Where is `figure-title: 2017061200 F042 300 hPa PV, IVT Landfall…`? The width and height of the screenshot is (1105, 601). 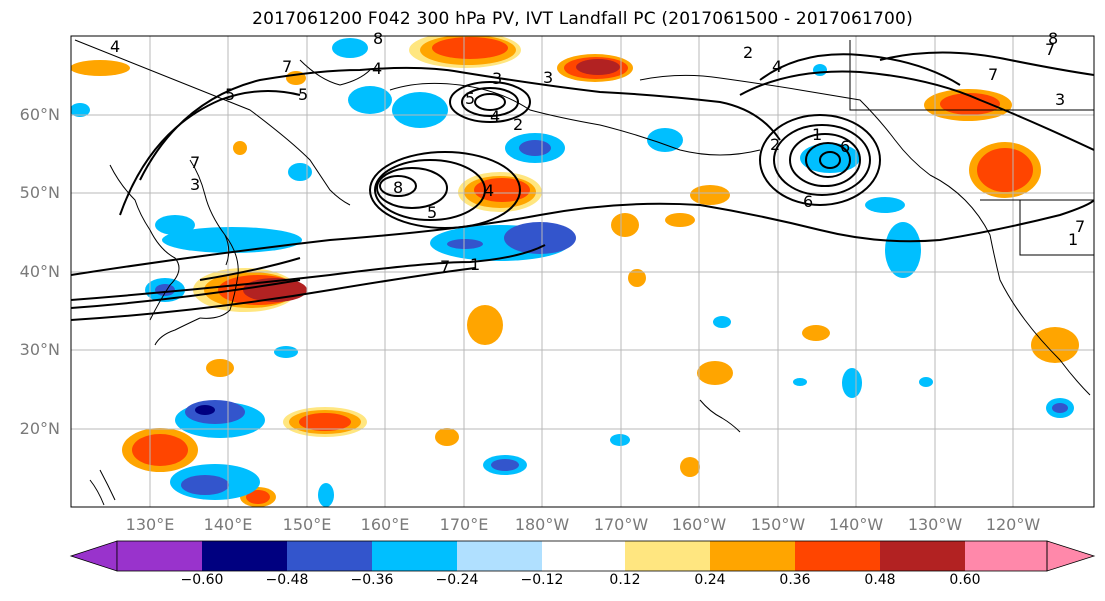
figure-title: 2017061200 F042 300 hPa PV, IVT Landfall… is located at coordinates (582, 19).